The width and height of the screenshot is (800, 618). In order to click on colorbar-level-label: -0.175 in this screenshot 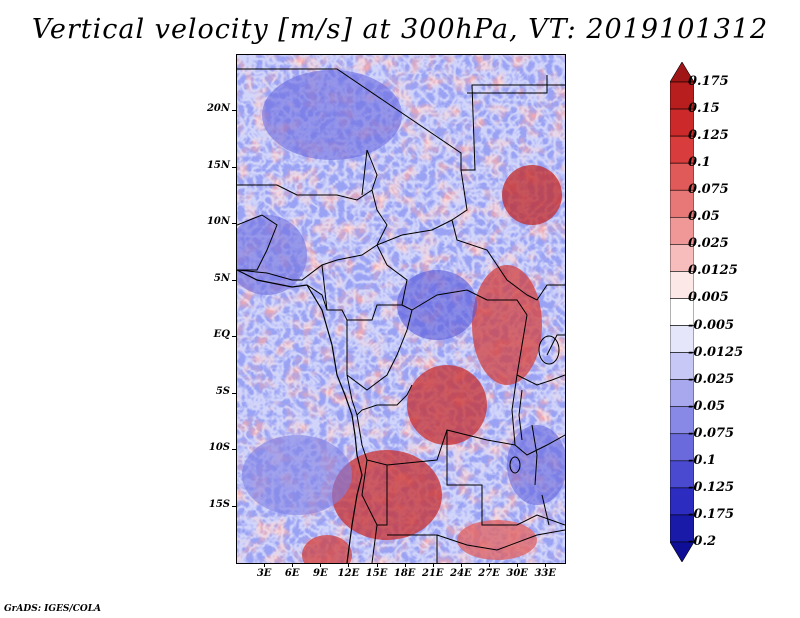, I will do `click(711, 514)`.